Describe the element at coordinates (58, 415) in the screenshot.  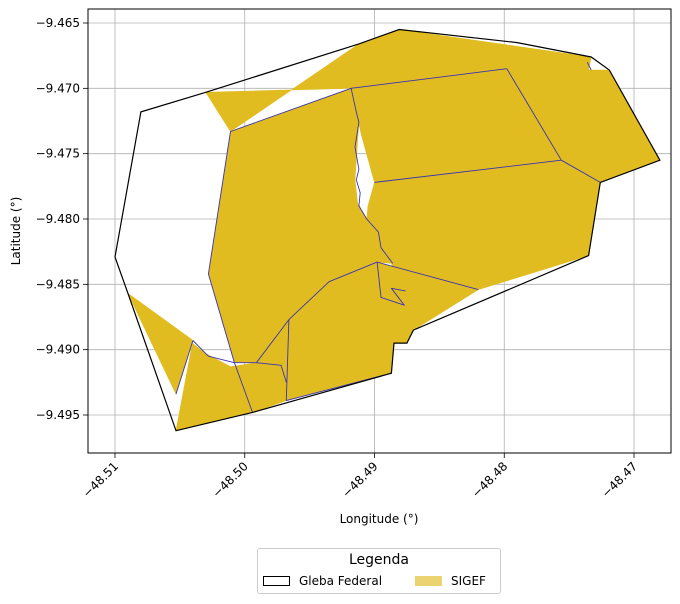
I see `y-tick-label-6: −9.495` at that location.